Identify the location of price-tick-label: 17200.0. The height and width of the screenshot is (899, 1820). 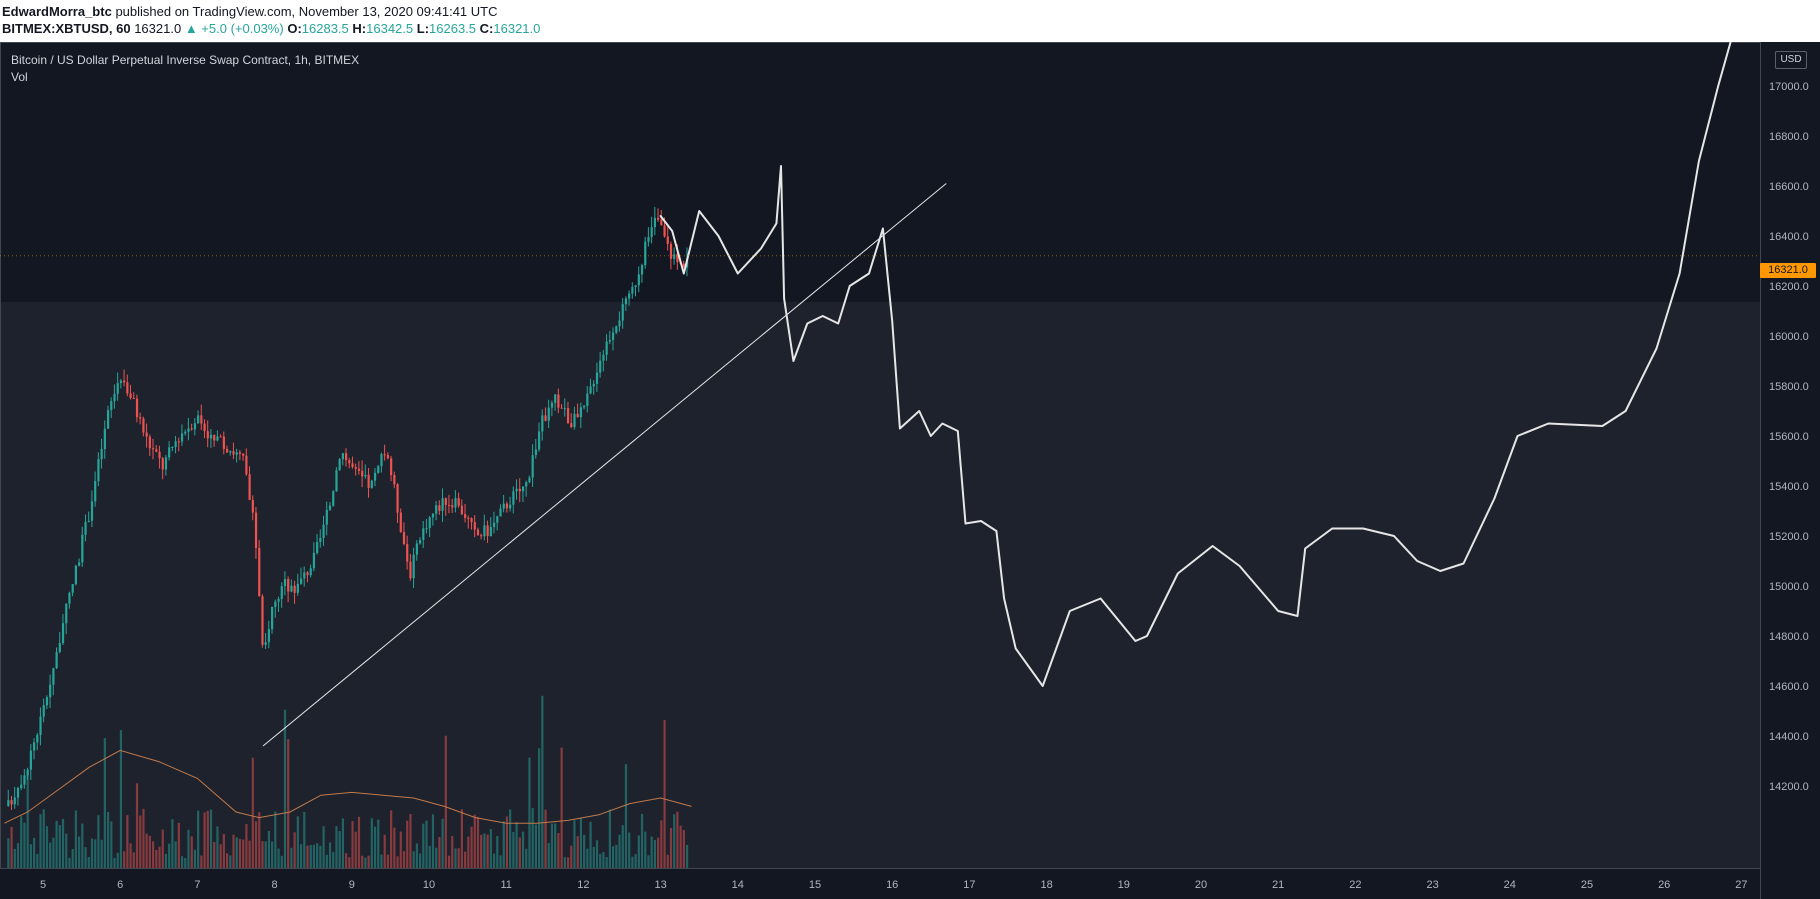
(1789, 42).